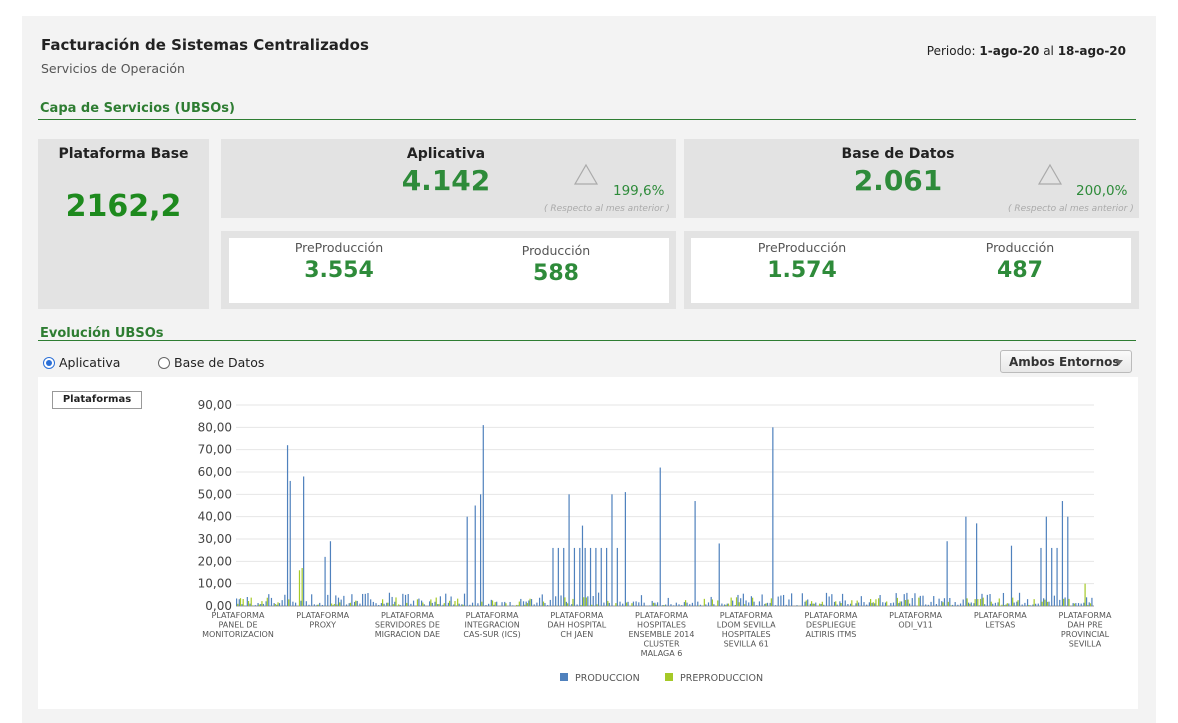 Image resolution: width=1178 pixels, height=723 pixels. I want to click on y-tick-label: 90,00, so click(215, 405).